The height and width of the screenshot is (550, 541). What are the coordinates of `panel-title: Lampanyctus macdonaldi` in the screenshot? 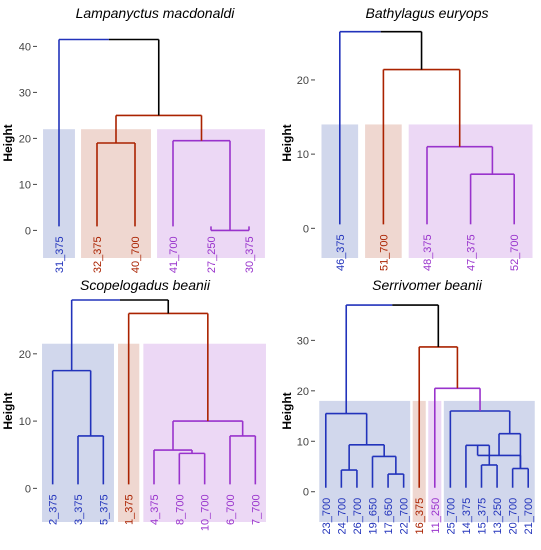 It's located at (156, 13).